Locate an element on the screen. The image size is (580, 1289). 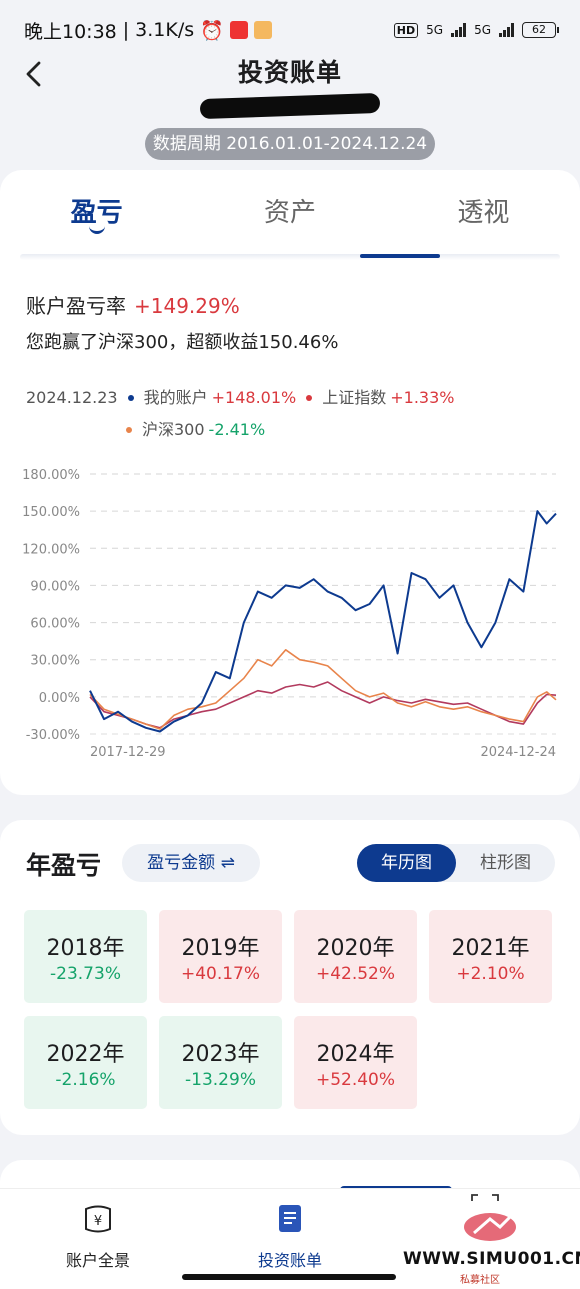
year-cell: 2019年 +40.17% is located at coordinates (220, 956).